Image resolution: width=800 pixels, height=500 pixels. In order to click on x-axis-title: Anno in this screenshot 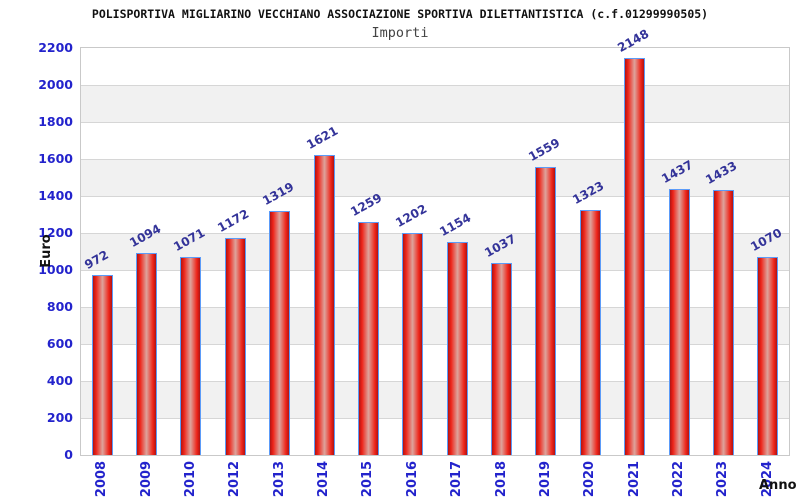, I will do `click(778, 485)`.